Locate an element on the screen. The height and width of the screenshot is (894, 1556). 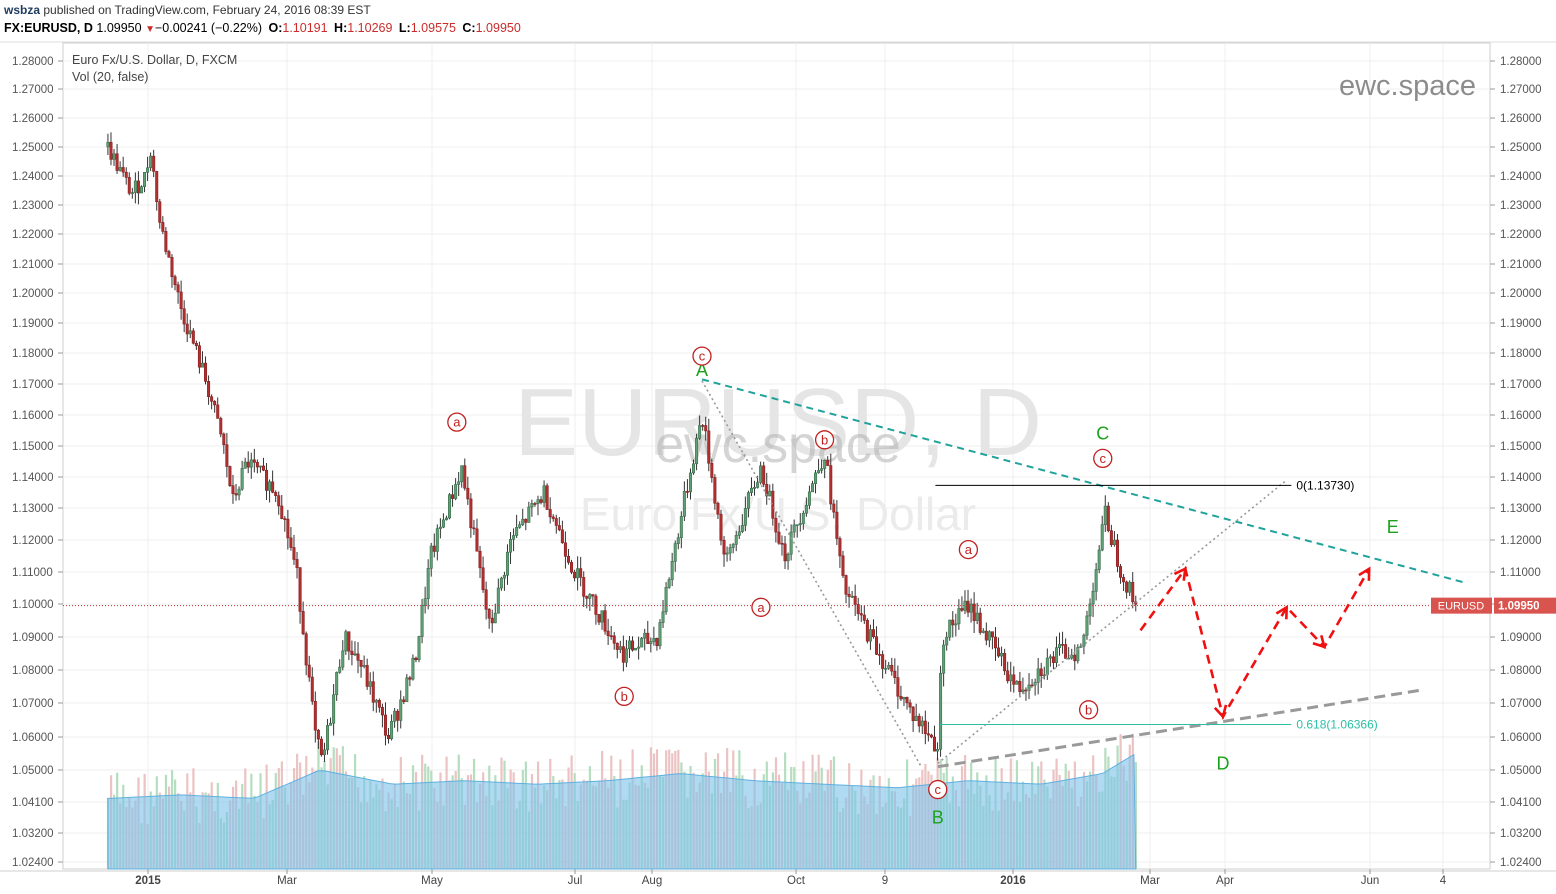
y-tick-label-right: 1.17000 is located at coordinates (1521, 385).